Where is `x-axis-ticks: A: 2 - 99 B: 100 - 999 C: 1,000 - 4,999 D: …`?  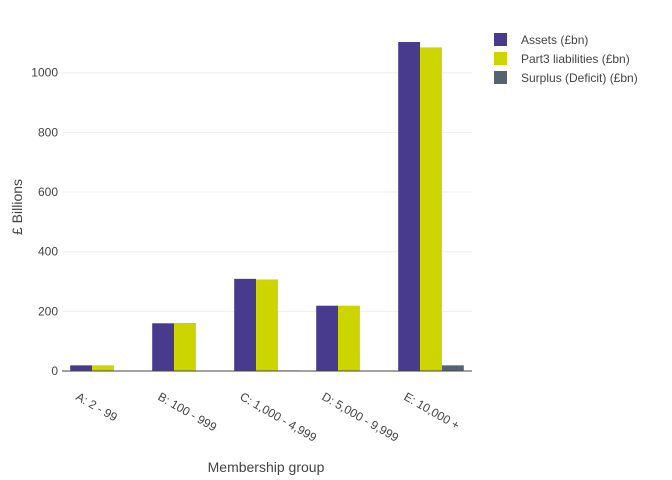
x-axis-ticks: A: 2 - 99 B: 100 - 999 C: 1,000 - 4,999 D: … is located at coordinates (268, 416).